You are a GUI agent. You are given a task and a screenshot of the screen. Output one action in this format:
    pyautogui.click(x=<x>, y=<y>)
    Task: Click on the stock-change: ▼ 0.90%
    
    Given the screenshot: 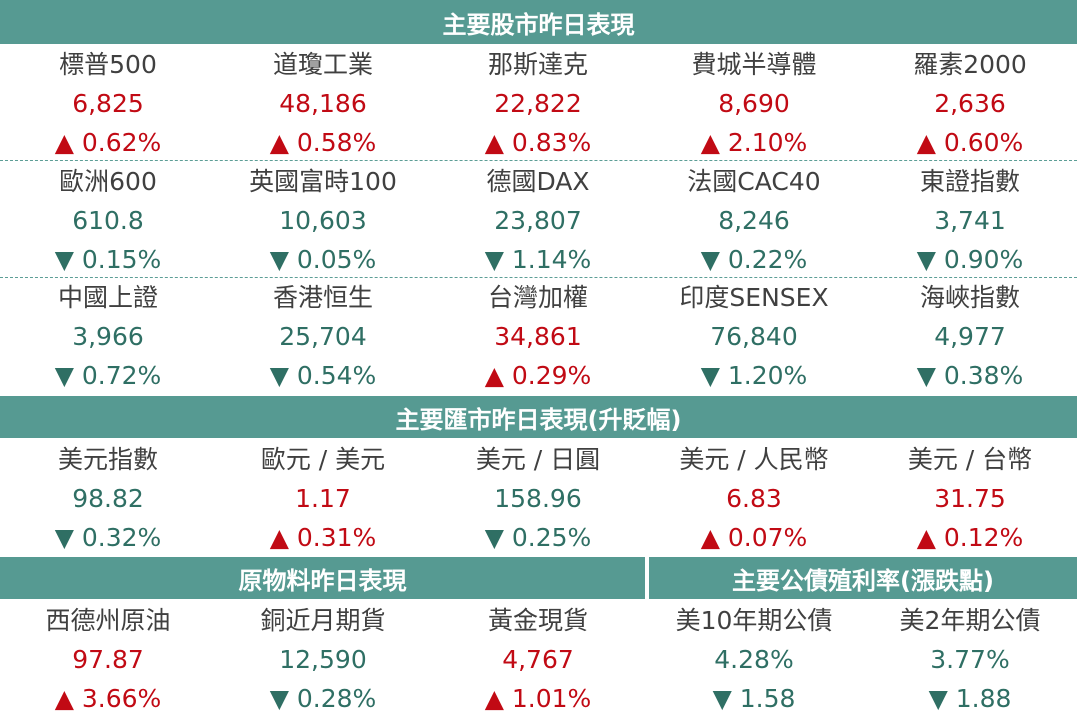 What is the action you would take?
    pyautogui.click(x=970, y=259)
    